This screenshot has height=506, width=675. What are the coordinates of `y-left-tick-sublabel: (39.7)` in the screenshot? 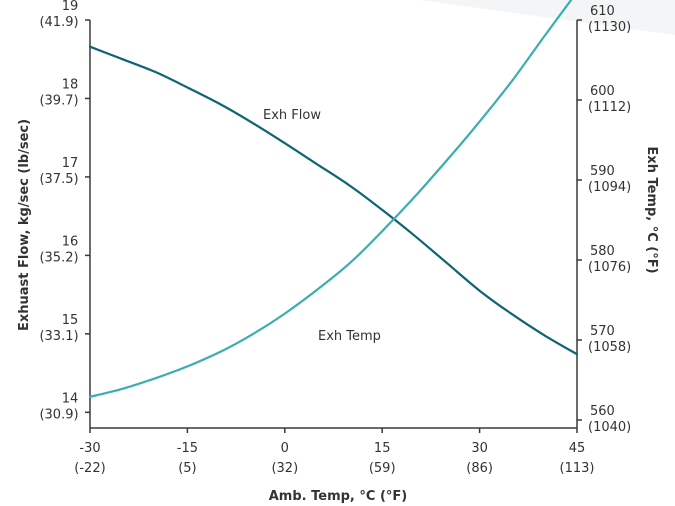 It's located at (58, 100).